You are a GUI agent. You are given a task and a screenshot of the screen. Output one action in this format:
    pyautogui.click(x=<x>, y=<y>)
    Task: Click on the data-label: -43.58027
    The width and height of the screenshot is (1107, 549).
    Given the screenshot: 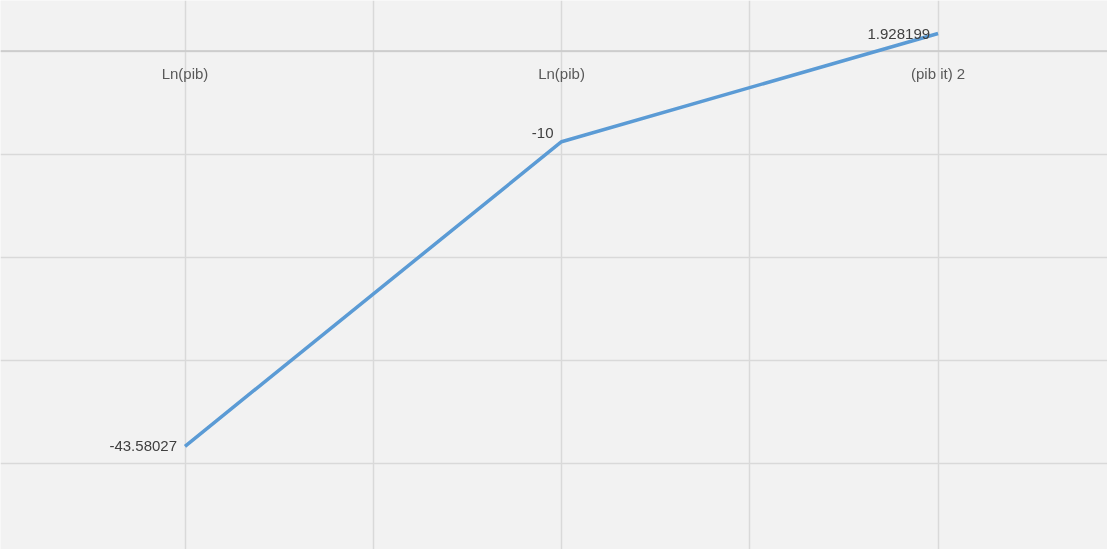 What is the action you would take?
    pyautogui.click(x=143, y=446)
    